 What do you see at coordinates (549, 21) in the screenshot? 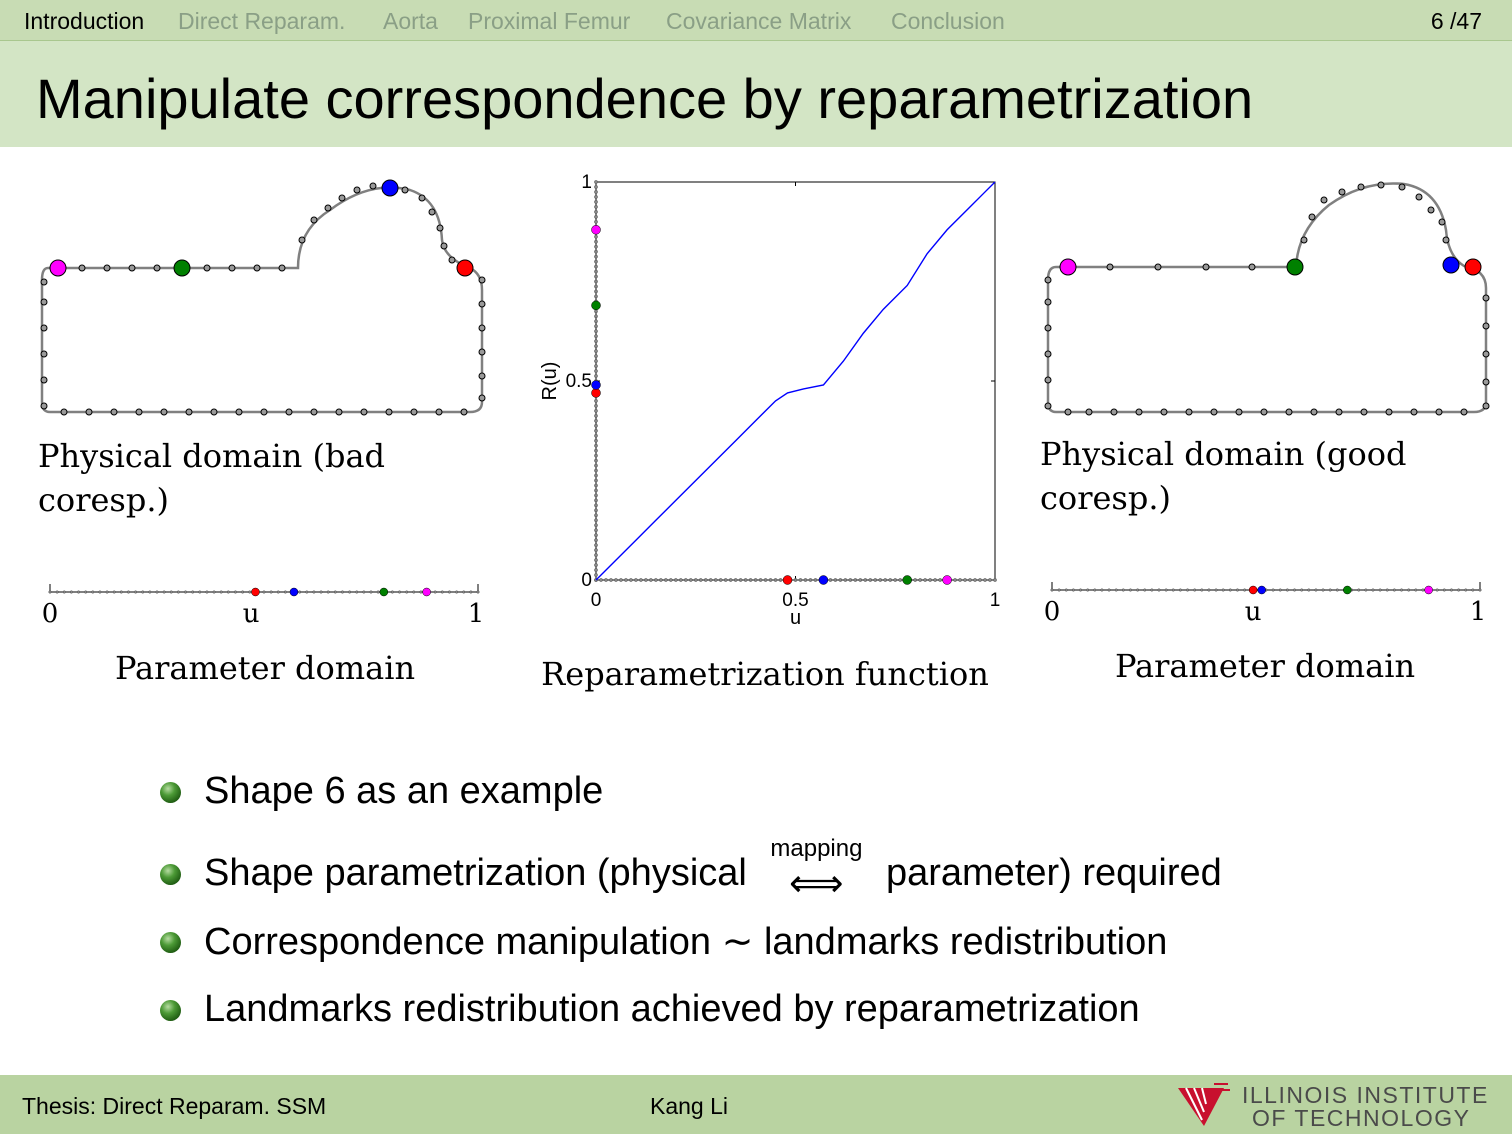
I see `nav-item-proximal-femur: Proximal Femur` at bounding box center [549, 21].